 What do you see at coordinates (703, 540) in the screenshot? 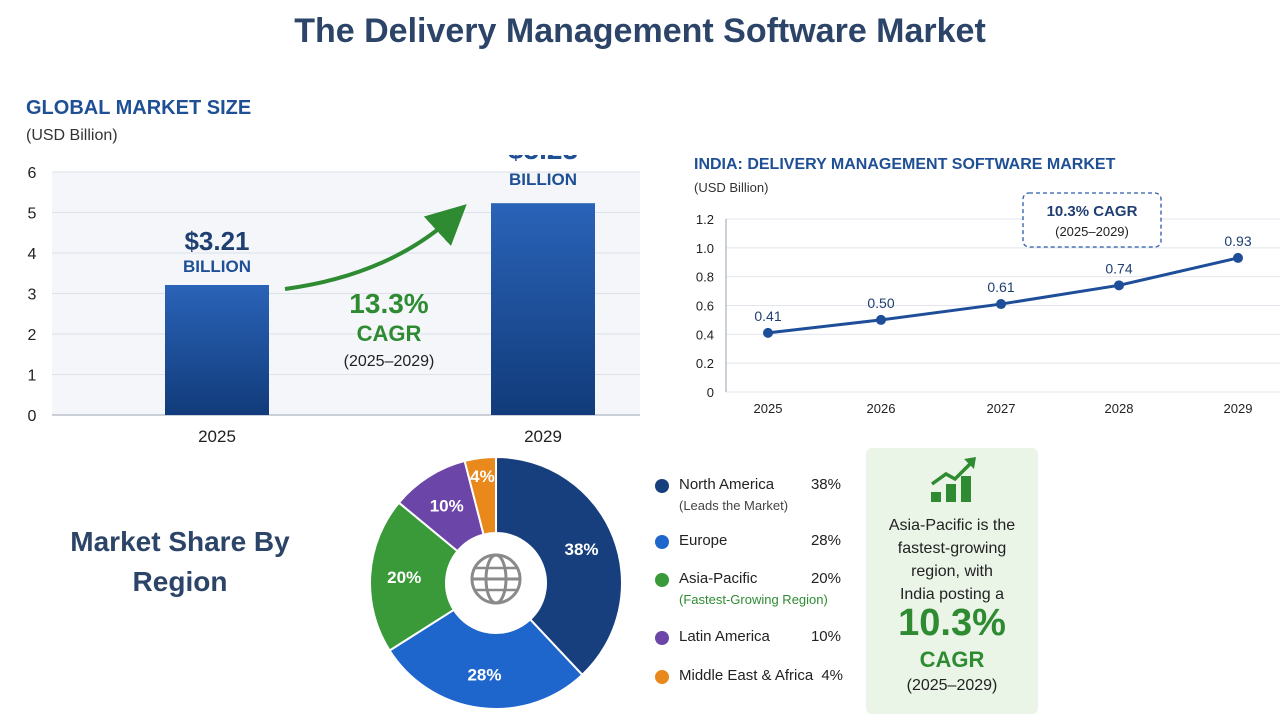
I see `legend-label: Europe` at bounding box center [703, 540].